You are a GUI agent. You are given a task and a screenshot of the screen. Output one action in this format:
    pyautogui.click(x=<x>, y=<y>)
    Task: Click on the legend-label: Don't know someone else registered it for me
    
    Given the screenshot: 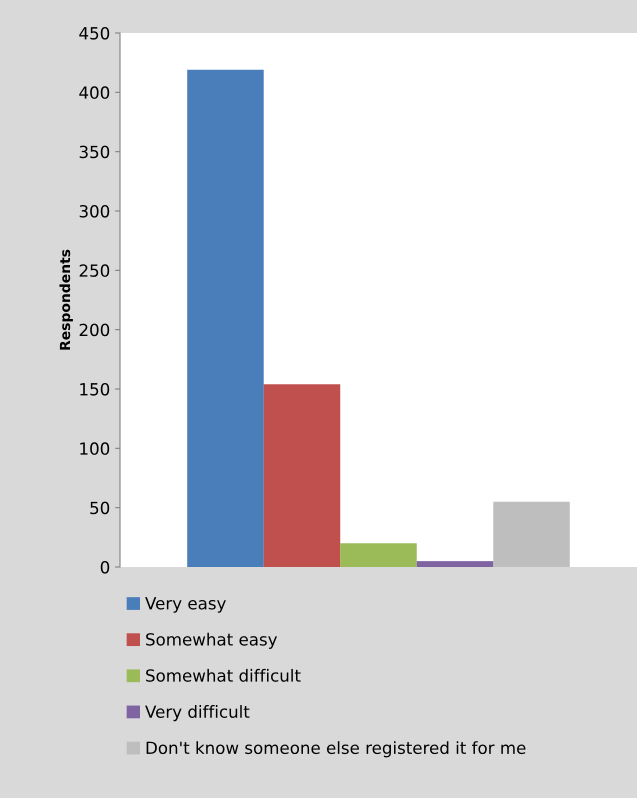 What is the action you would take?
    pyautogui.click(x=336, y=749)
    